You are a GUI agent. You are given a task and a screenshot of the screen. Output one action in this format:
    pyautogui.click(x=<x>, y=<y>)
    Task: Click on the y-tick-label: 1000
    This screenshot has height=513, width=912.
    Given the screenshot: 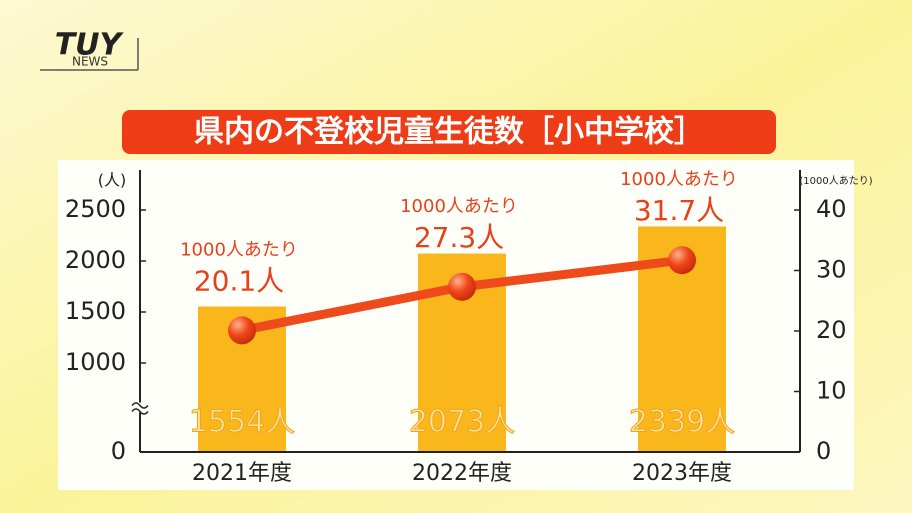 What is the action you would take?
    pyautogui.click(x=95, y=362)
    